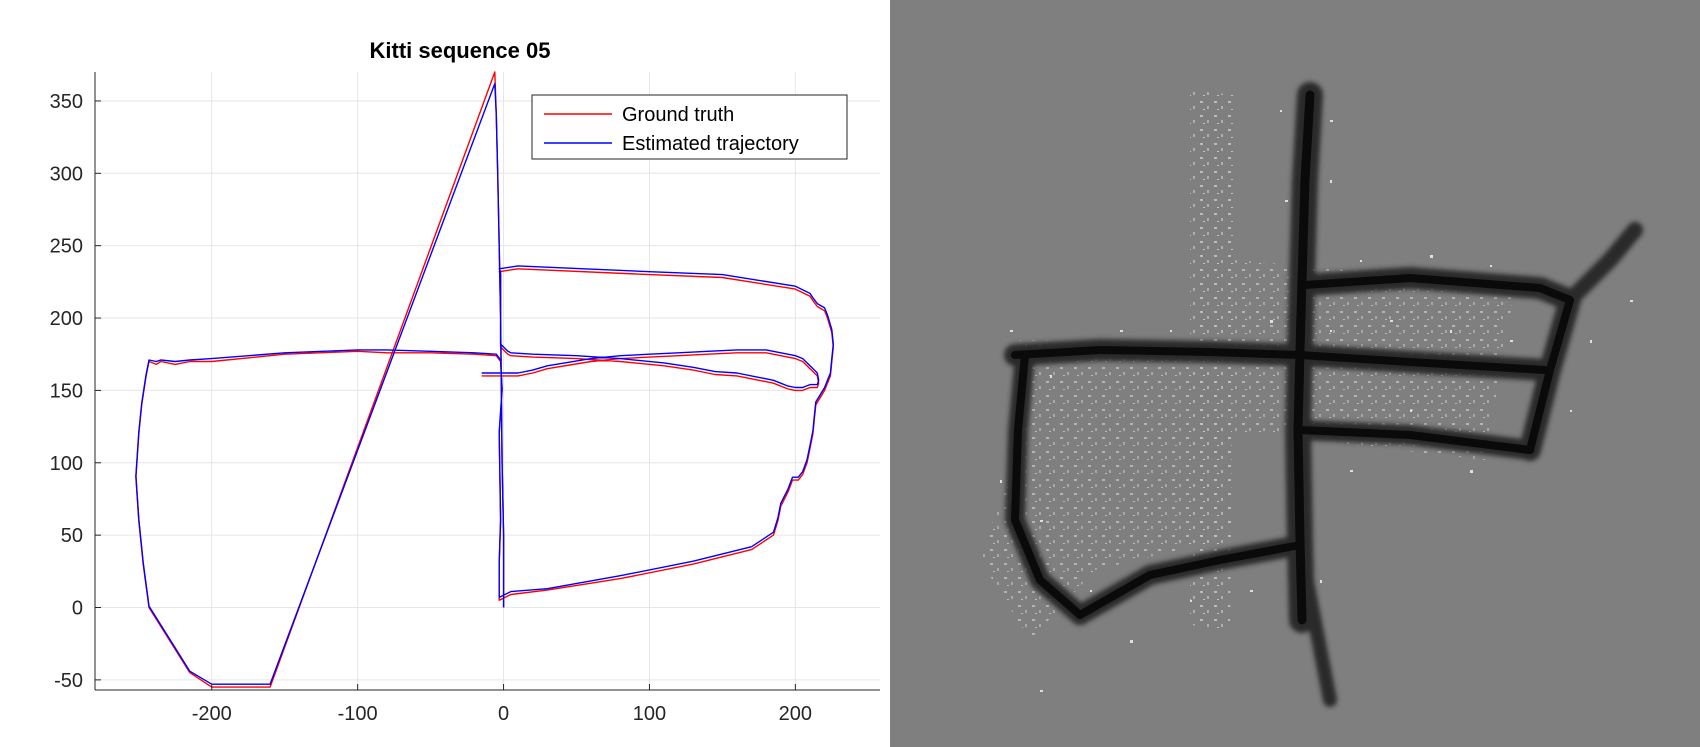 Image resolution: width=1700 pixels, height=747 pixels. I want to click on x-tick-label: 0, so click(503, 714).